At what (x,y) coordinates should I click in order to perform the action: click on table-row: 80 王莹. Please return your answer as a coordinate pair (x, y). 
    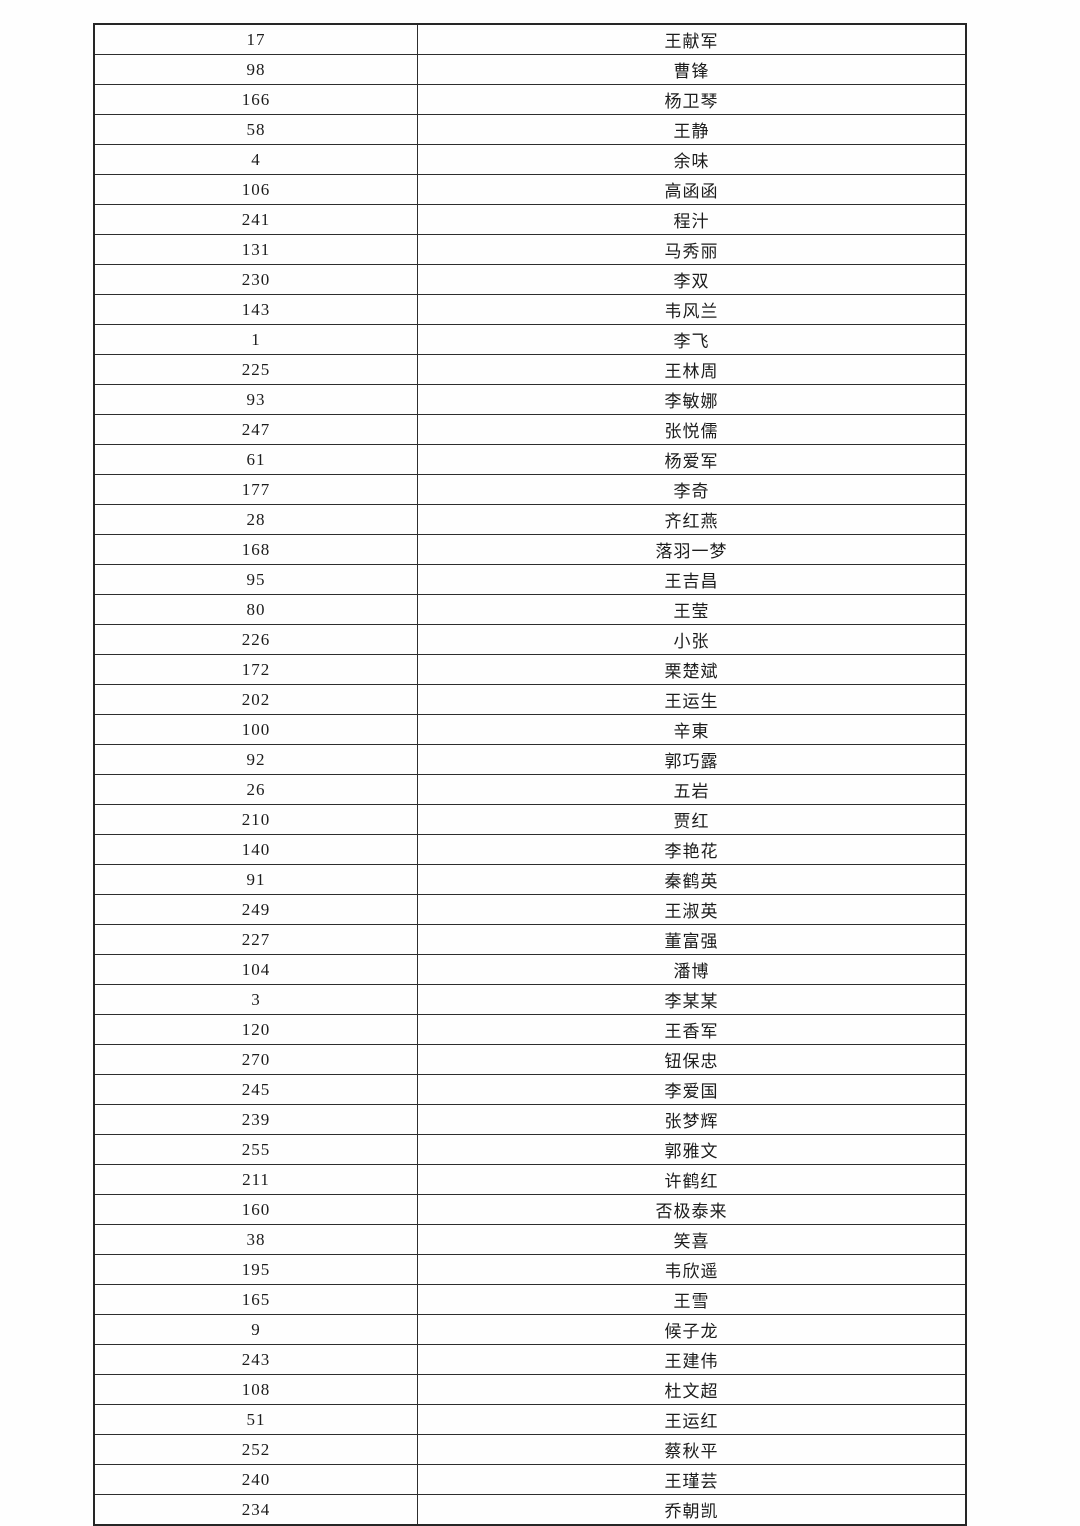
    Looking at the image, I should click on (530, 609).